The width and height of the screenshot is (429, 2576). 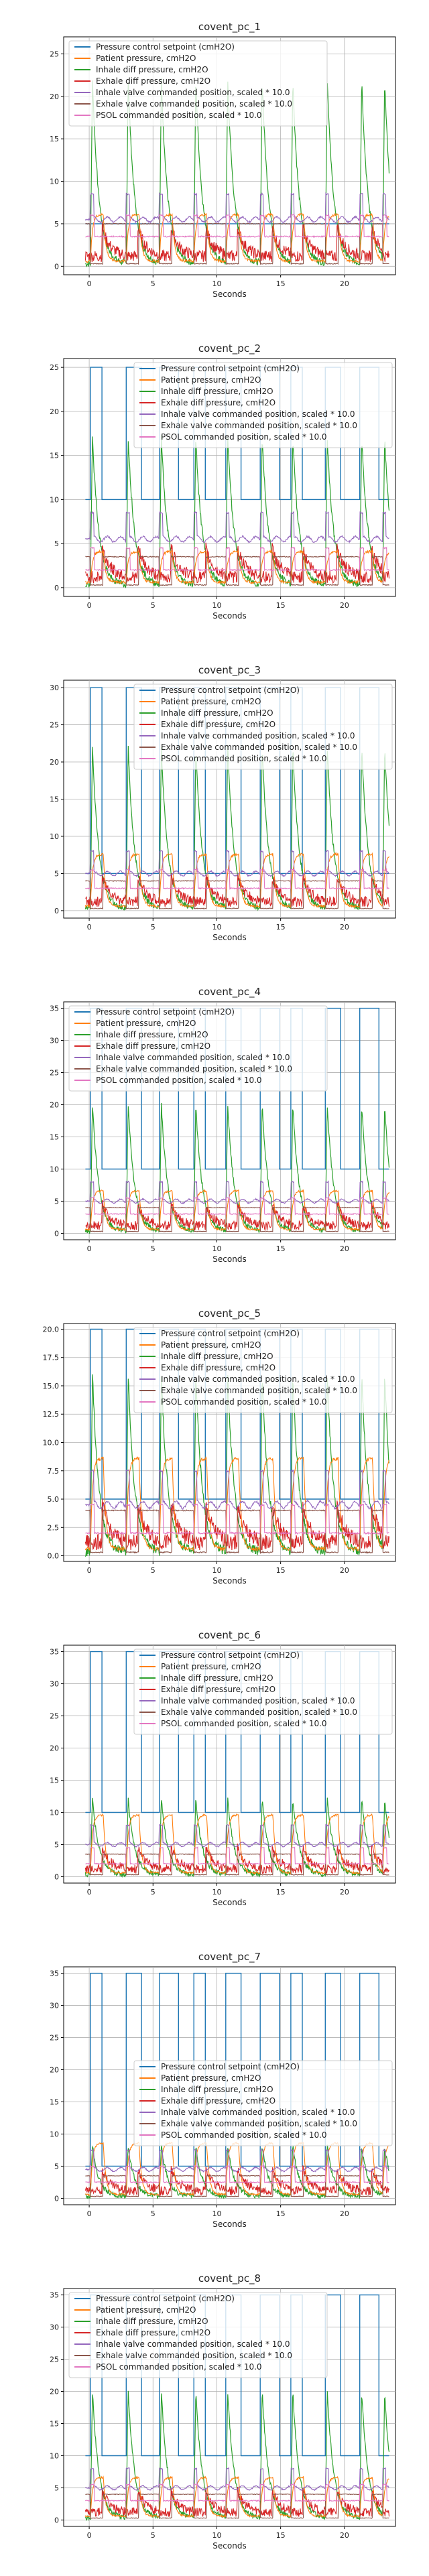 I want to click on series-inhale-diff, so click(x=237, y=828).